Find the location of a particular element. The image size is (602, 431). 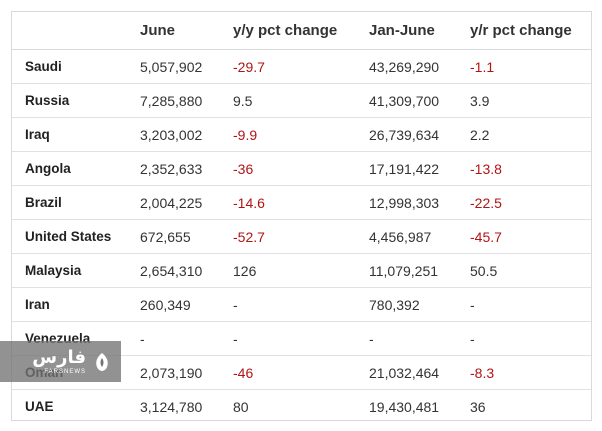

cell-yr-pct-change: -45.7 is located at coordinates (530, 236).